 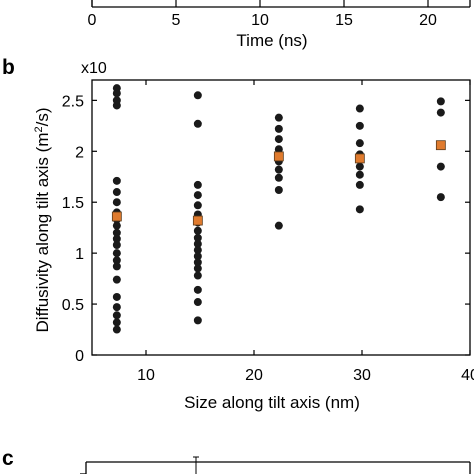 I want to click on x-tick-label: 20, so click(x=254, y=375).